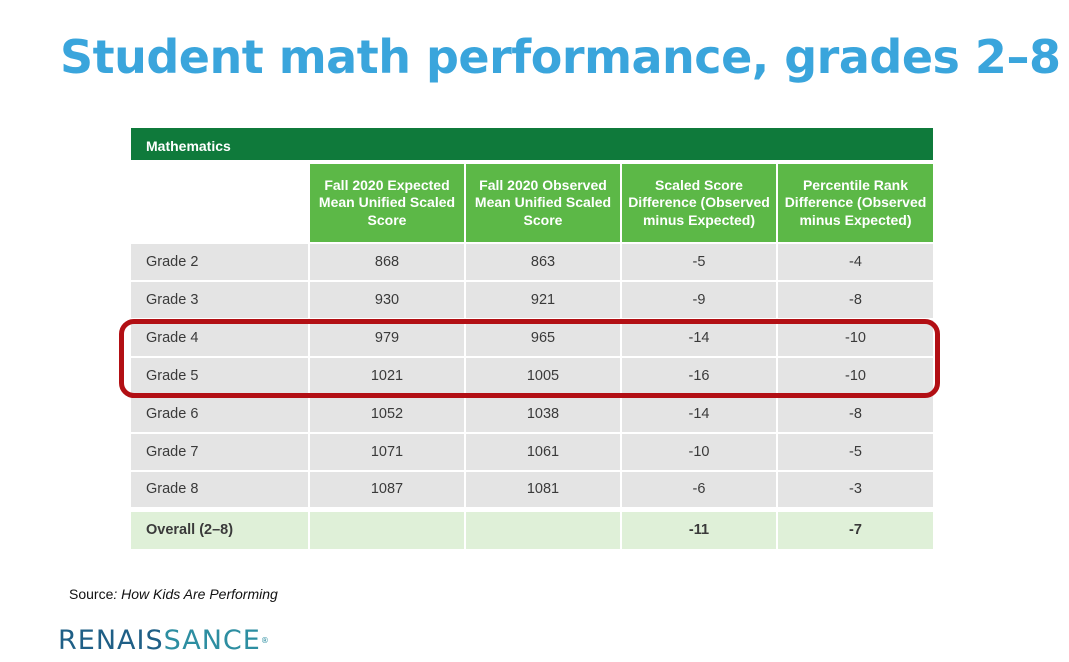 The image size is (1069, 662). What do you see at coordinates (854, 489) in the screenshot?
I see `cell-percentile-diff: -3` at bounding box center [854, 489].